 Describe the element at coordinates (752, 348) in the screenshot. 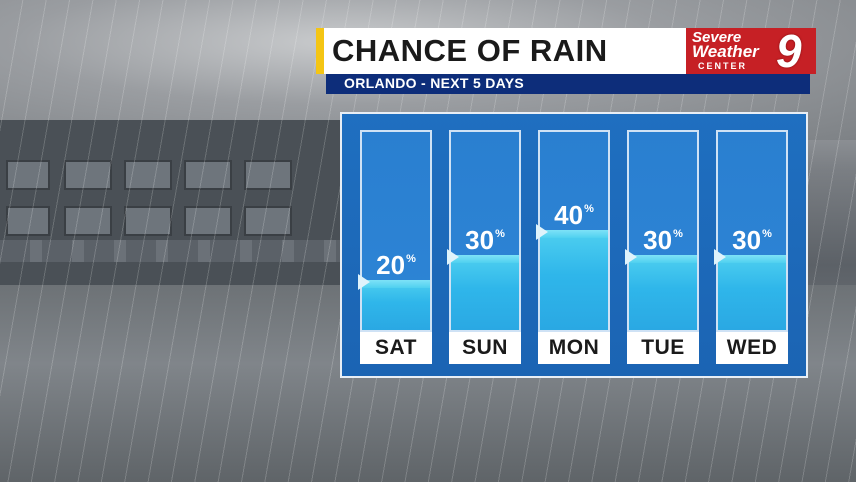

I see `day-label: WED` at that location.